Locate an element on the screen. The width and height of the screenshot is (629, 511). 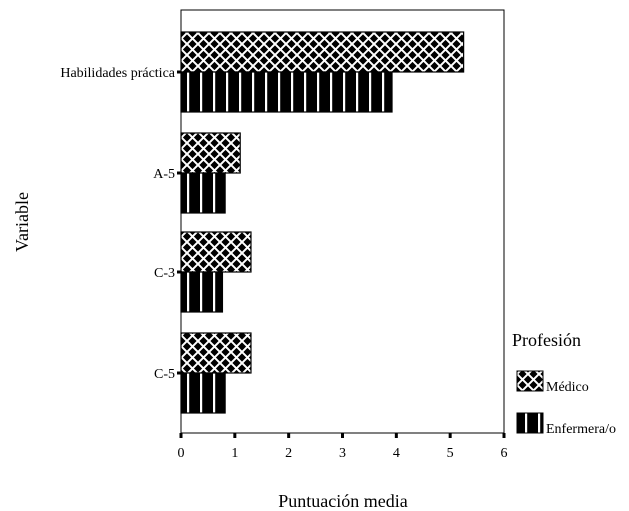
legend: Profesión Médico Enfermera/o is located at coordinates (564, 383).